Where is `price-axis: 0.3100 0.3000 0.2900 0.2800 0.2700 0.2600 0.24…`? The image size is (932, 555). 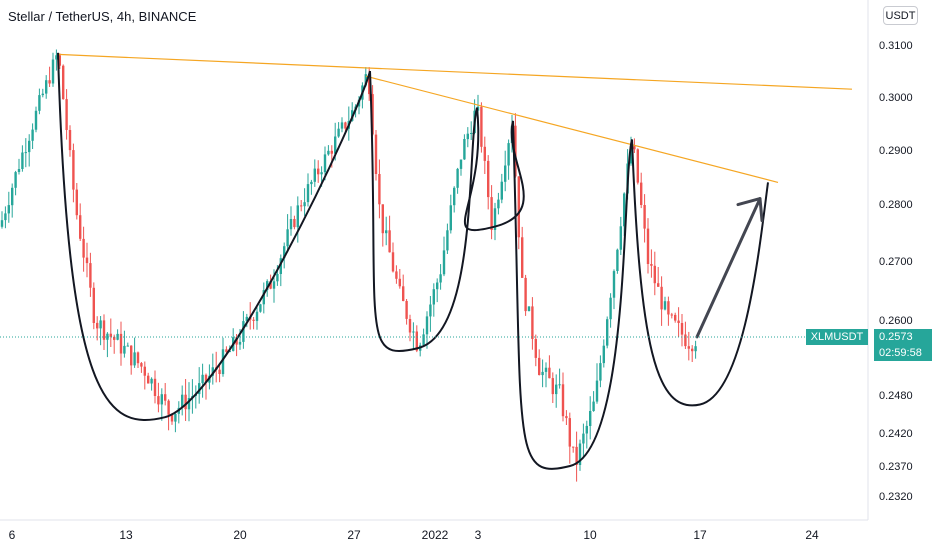 price-axis: 0.3100 0.3000 0.2900 0.2800 0.2700 0.2600 0.24… is located at coordinates (896, 271).